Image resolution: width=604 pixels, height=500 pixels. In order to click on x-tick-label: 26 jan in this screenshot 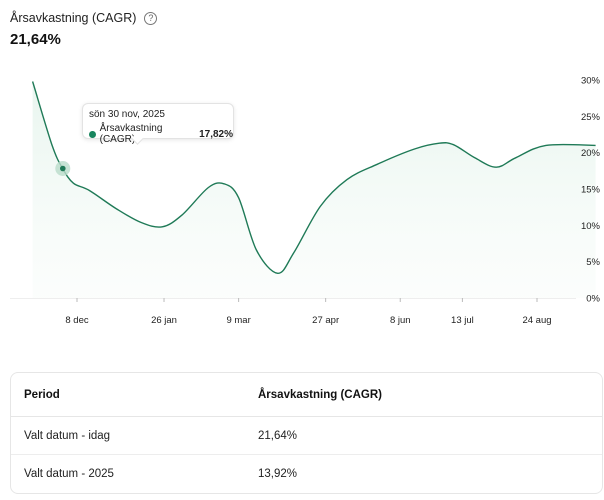, I will do `click(164, 320)`.